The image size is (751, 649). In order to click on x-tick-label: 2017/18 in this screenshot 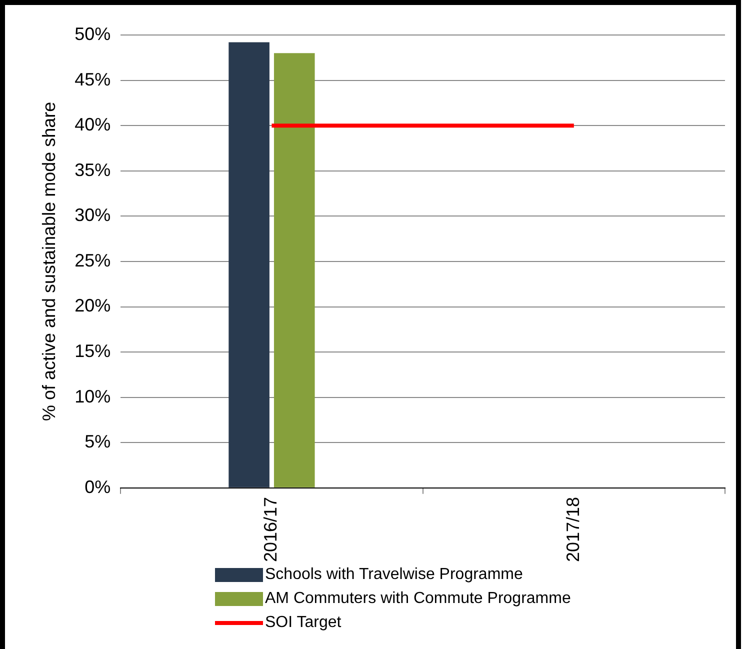, I will do `click(572, 529)`.